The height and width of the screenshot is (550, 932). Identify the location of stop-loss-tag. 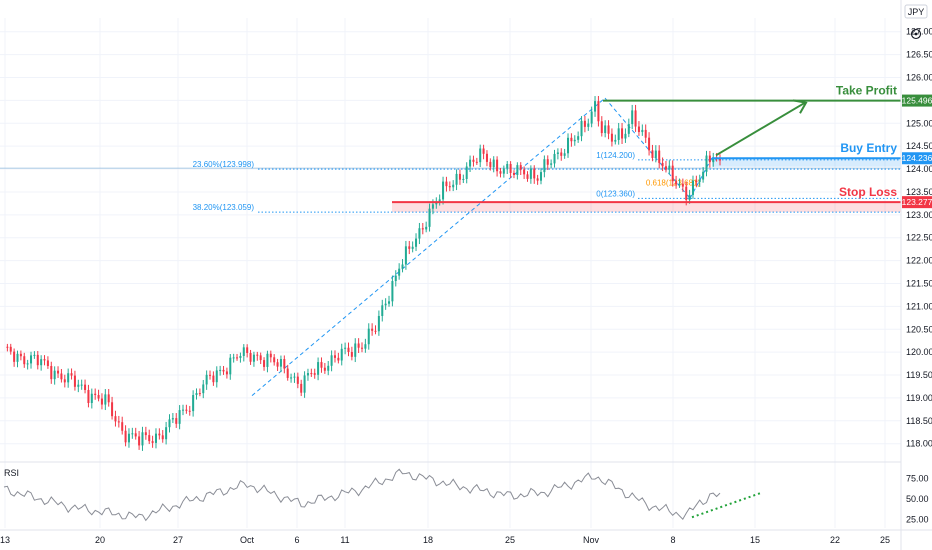
(917, 202).